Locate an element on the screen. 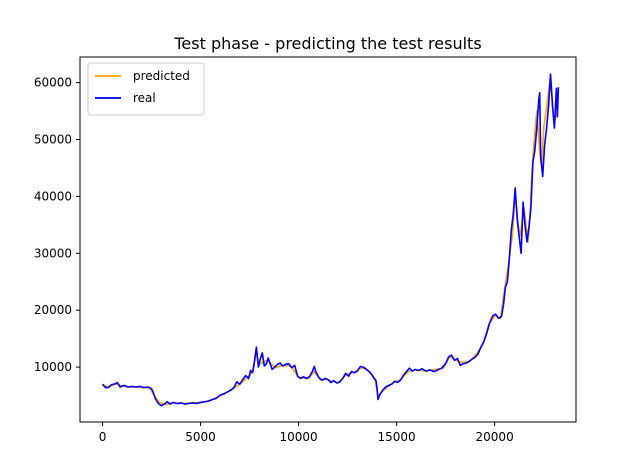 This screenshot has width=640, height=475. x-tick-label: 10000 is located at coordinates (298, 437).